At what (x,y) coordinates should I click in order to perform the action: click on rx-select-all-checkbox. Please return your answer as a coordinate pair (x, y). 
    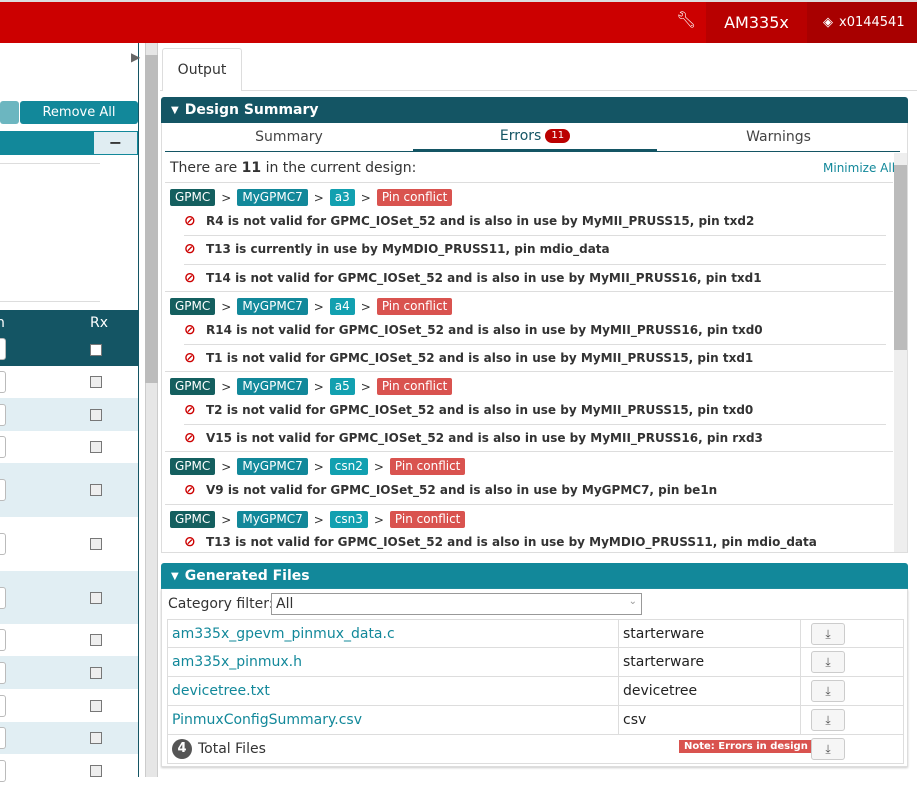
    Looking at the image, I should click on (96, 350).